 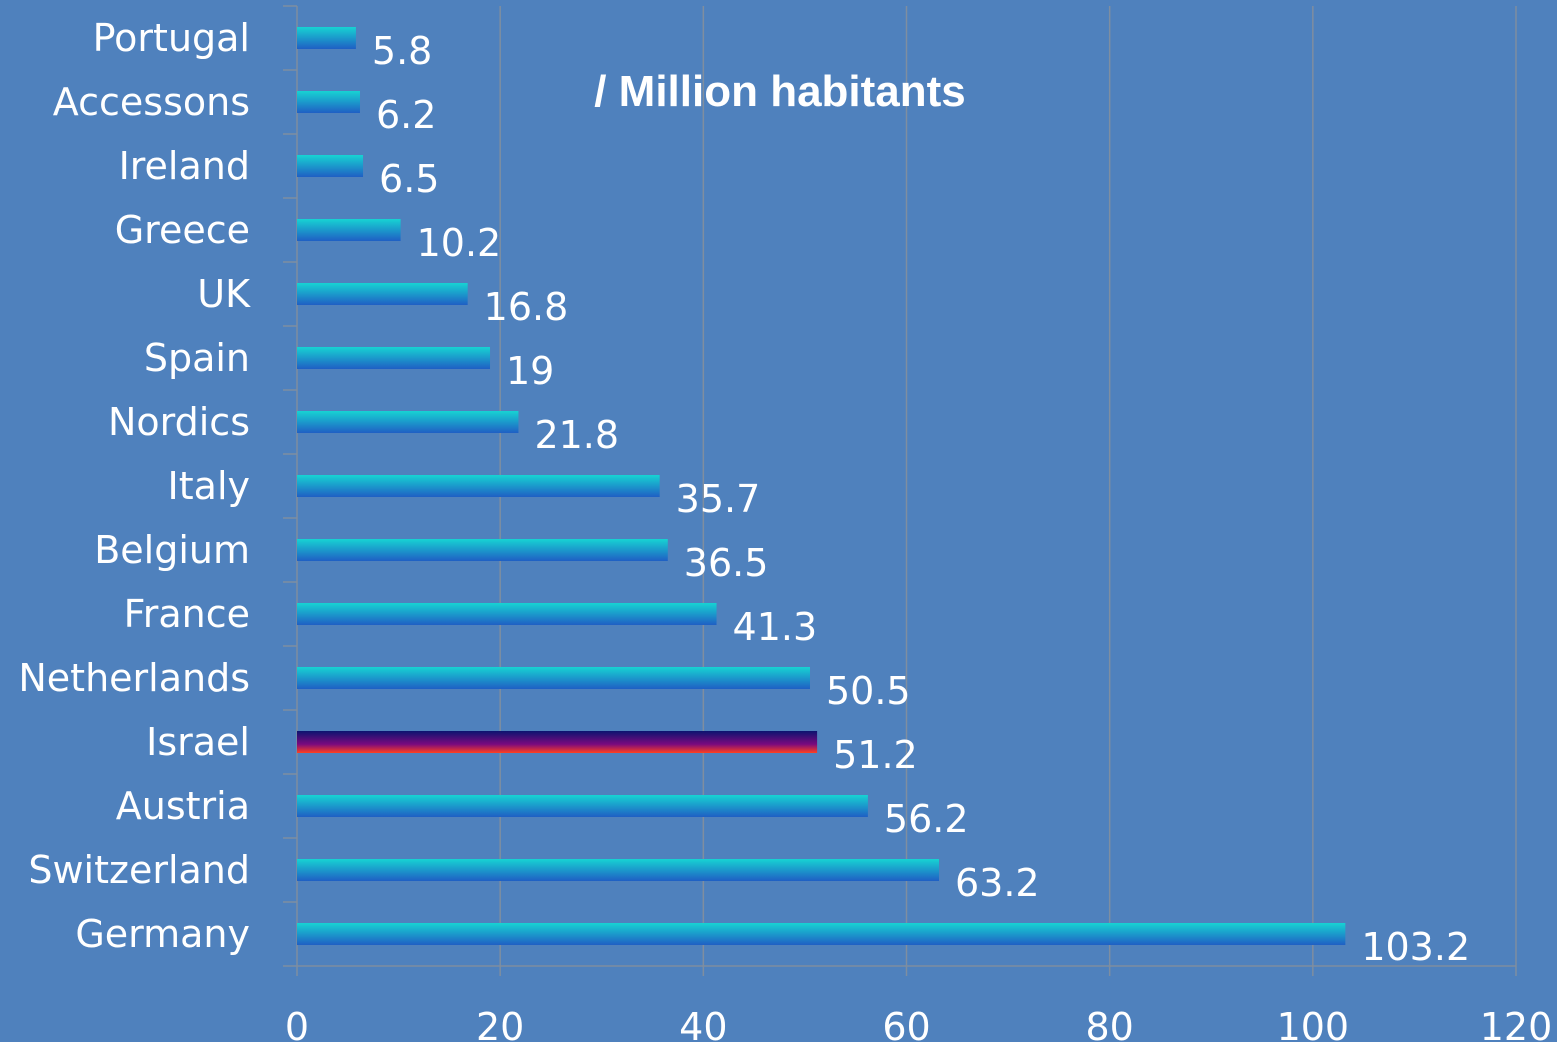 I want to click on bar-uk, so click(x=382, y=294).